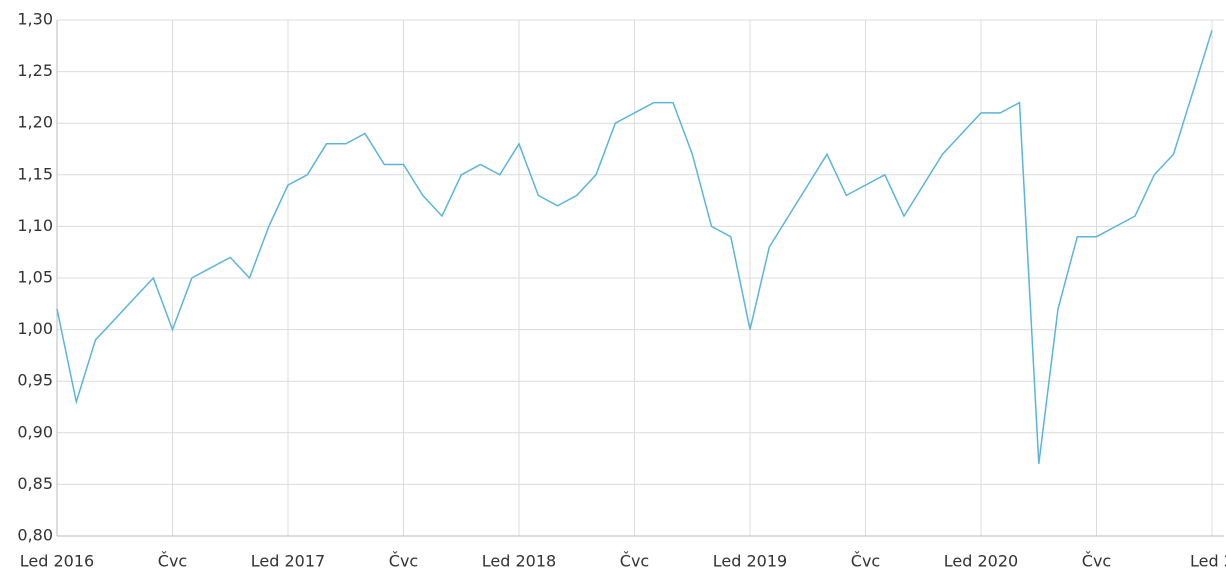 The width and height of the screenshot is (1226, 578). What do you see at coordinates (35, 483) in the screenshot?
I see `y-tick-label: 0,85` at bounding box center [35, 483].